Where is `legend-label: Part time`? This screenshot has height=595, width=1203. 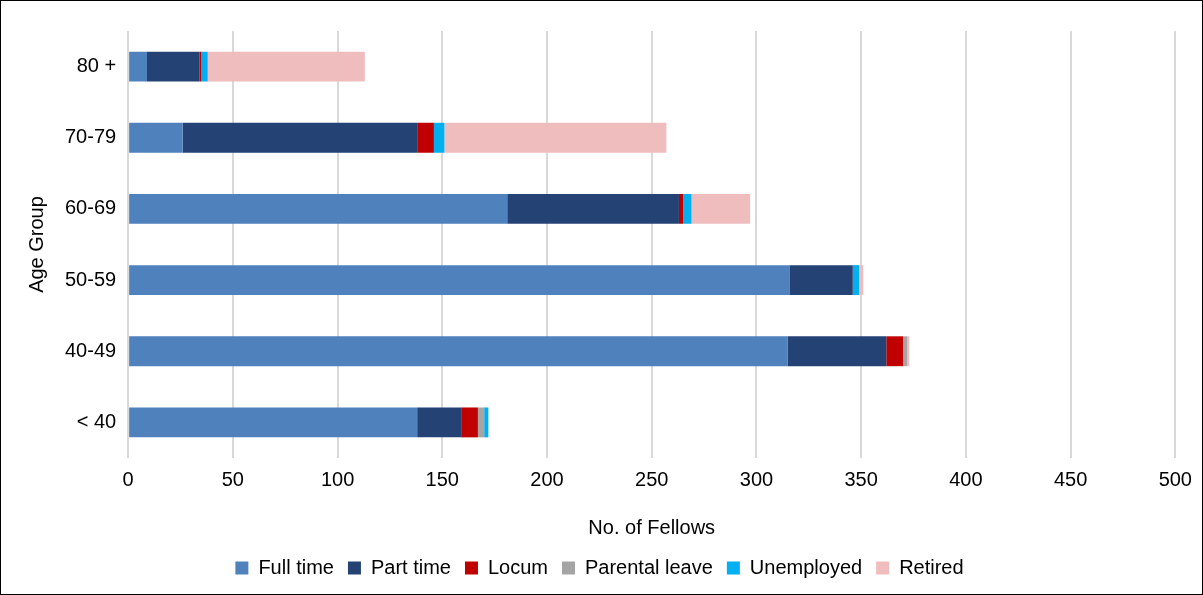 legend-label: Part time is located at coordinates (410, 566).